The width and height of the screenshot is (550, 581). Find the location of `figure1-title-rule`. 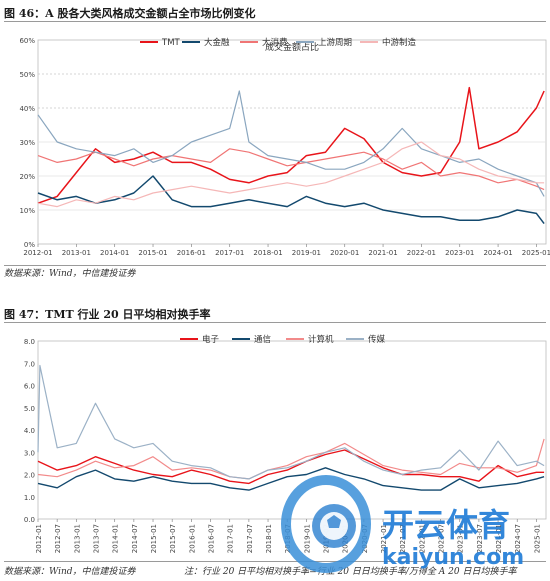

figure1-title-rule is located at coordinates (275, 21).